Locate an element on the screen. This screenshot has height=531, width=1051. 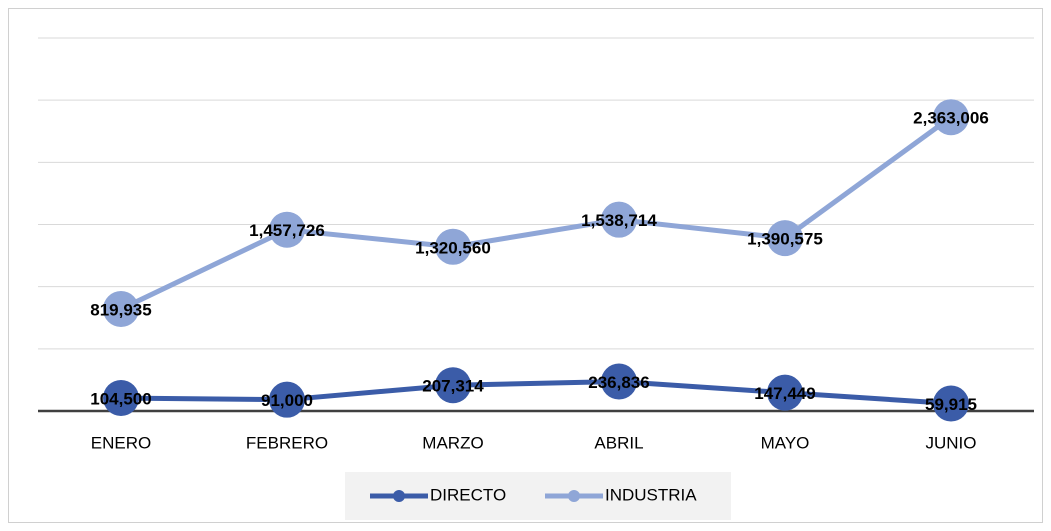
data-label: 1,390,575 is located at coordinates (785, 239).